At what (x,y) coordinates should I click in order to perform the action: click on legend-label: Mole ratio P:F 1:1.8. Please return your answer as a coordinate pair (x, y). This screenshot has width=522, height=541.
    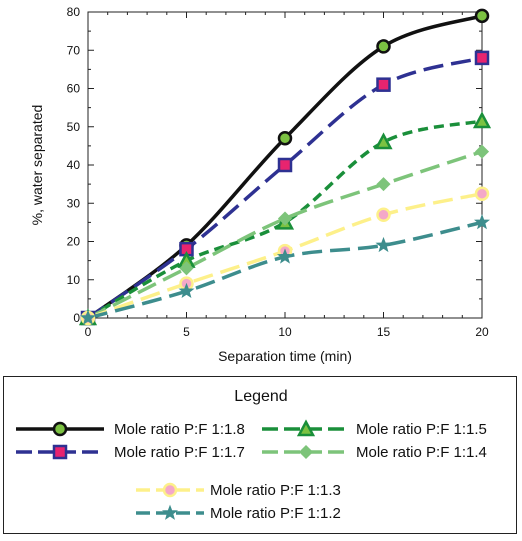
    Looking at the image, I should click on (179, 429).